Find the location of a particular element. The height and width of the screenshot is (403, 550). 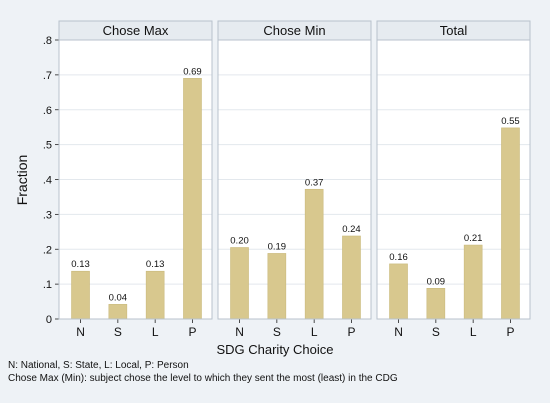

y-tick-label: .6 is located at coordinates (47, 111).